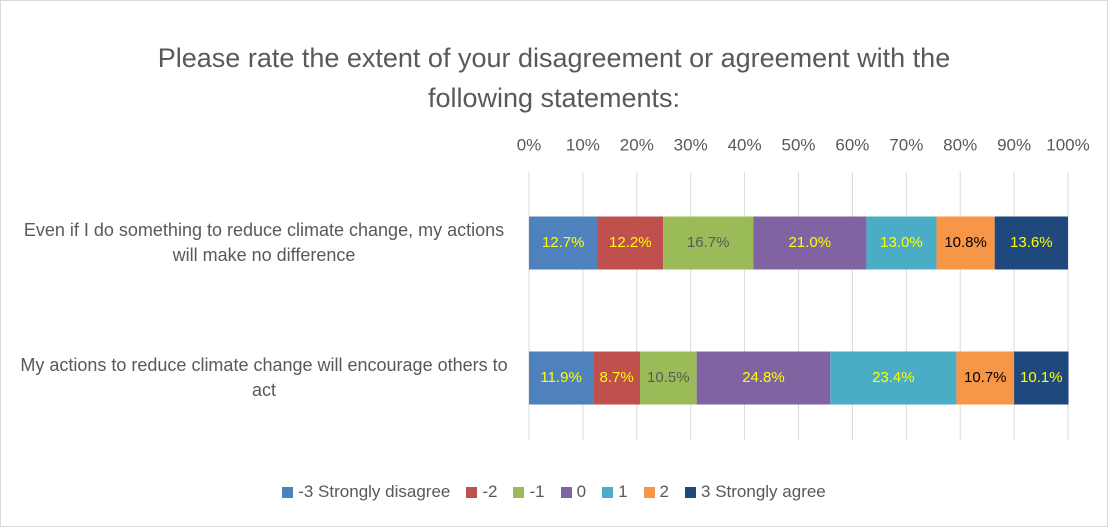  I want to click on value-label: 12.2%, so click(630, 242).